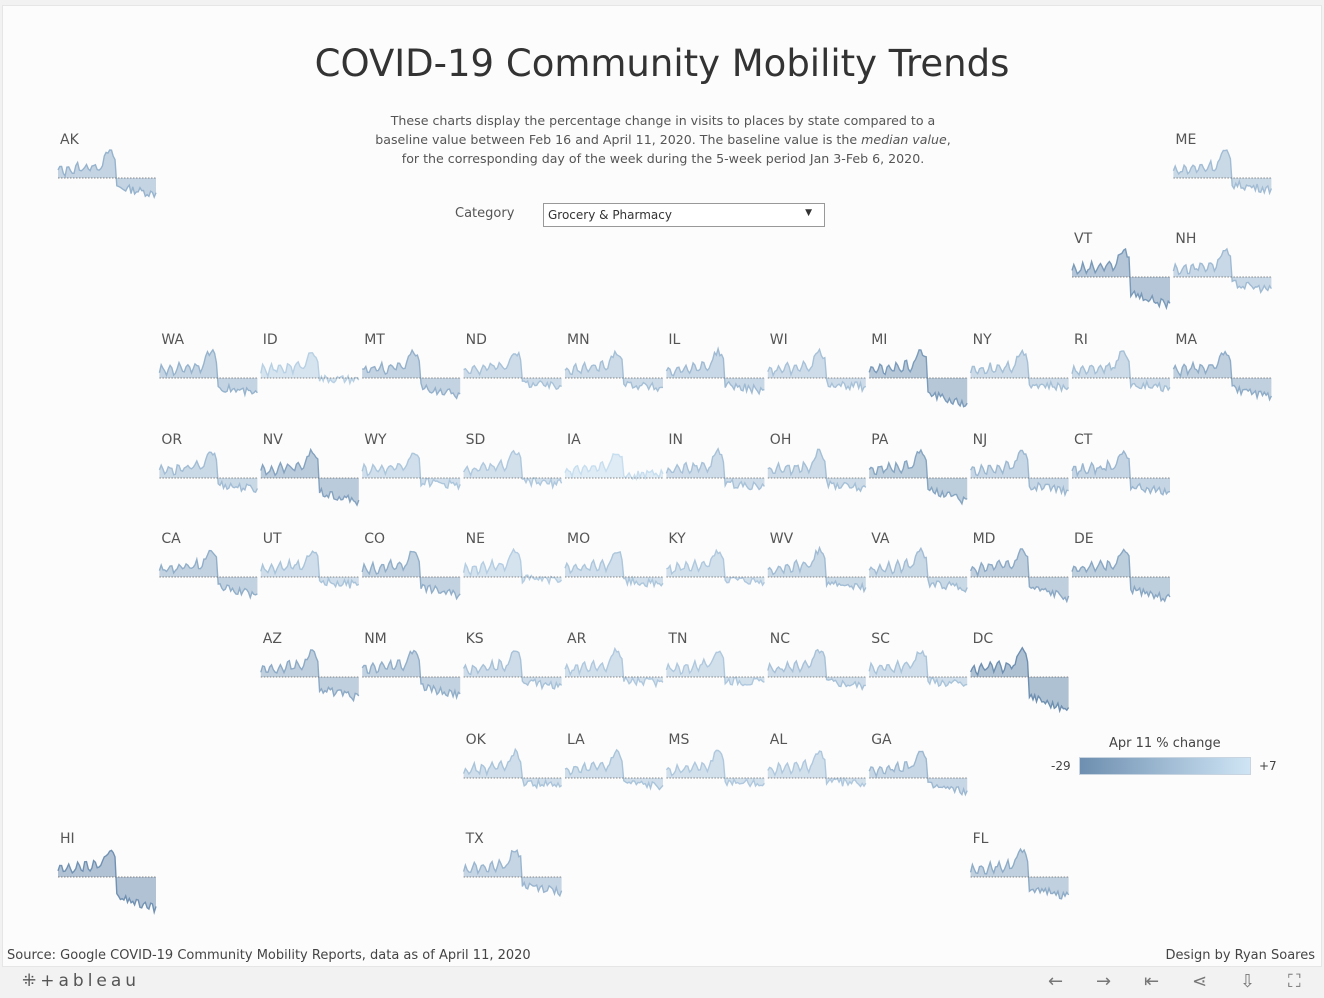 This screenshot has height=998, width=1324. What do you see at coordinates (208, 365) in the screenshot?
I see `state-tile-wa: WA` at bounding box center [208, 365].